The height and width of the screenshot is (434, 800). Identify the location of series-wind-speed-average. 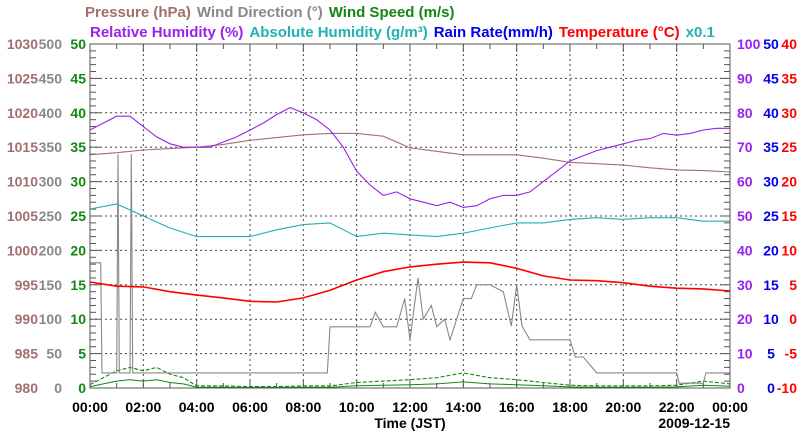
(410, 383).